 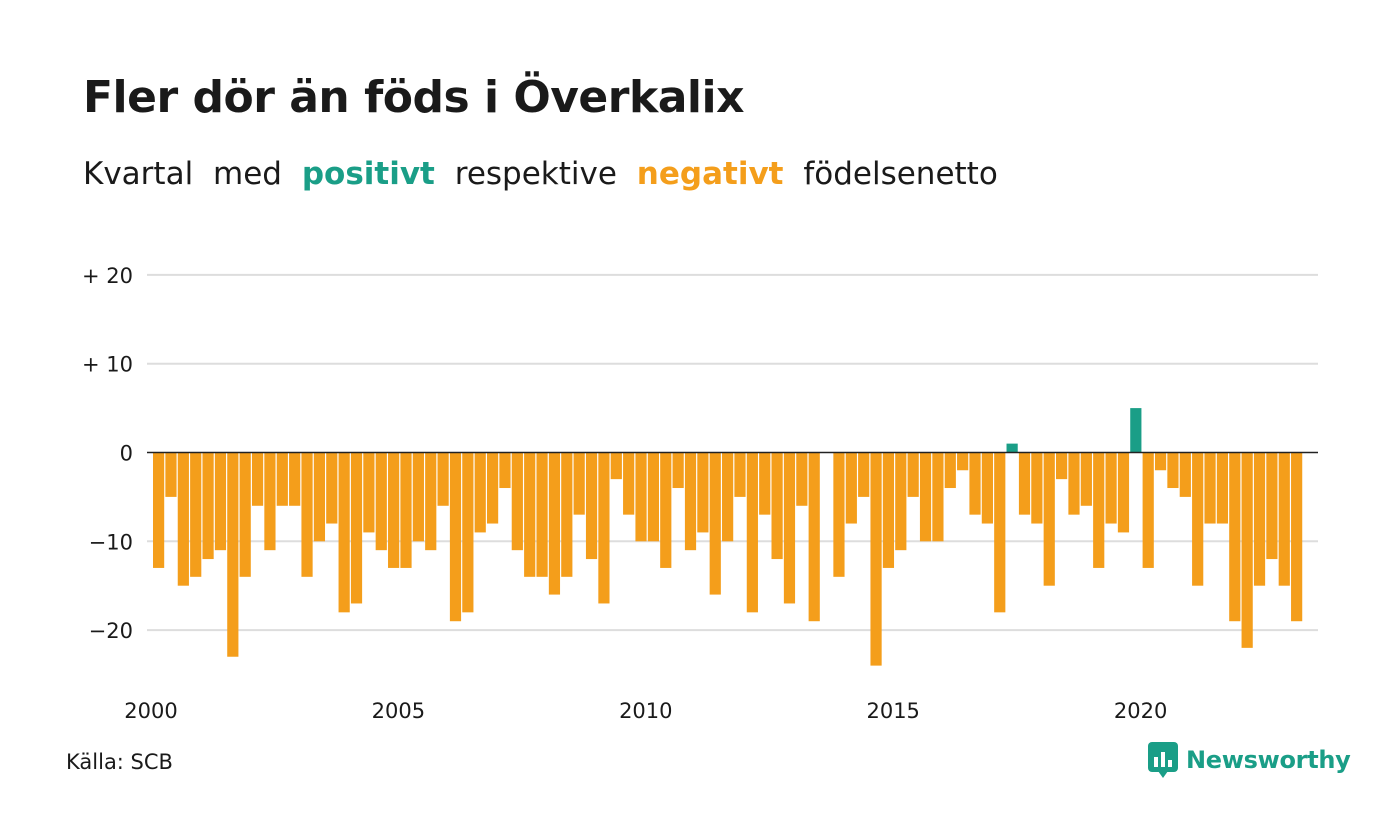 What do you see at coordinates (892, 711) in the screenshot?
I see `x-tick-label: 2015` at bounding box center [892, 711].